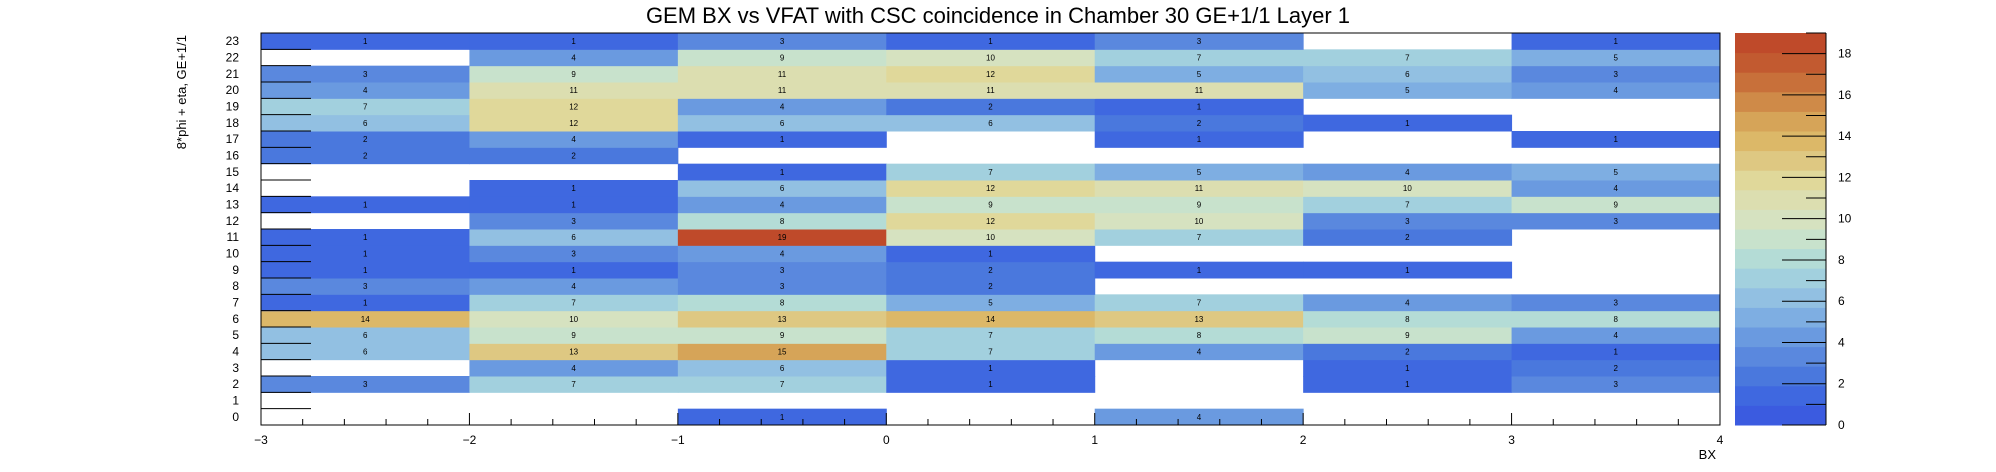 The width and height of the screenshot is (1996, 472). Describe the element at coordinates (233, 188) in the screenshot. I see `y-tick-label: 14` at that location.